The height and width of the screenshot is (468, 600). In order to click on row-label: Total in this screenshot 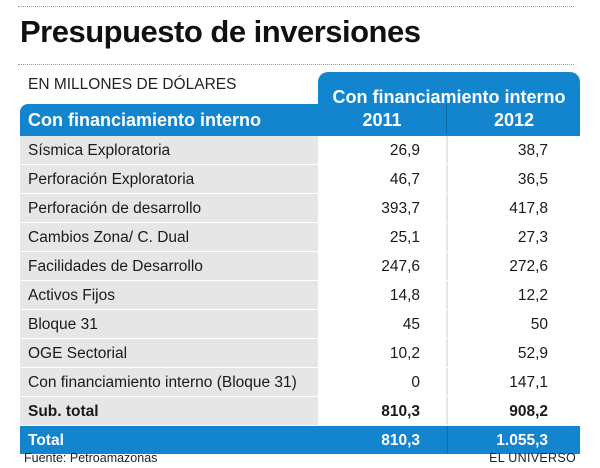, I will do `click(46, 440)`.